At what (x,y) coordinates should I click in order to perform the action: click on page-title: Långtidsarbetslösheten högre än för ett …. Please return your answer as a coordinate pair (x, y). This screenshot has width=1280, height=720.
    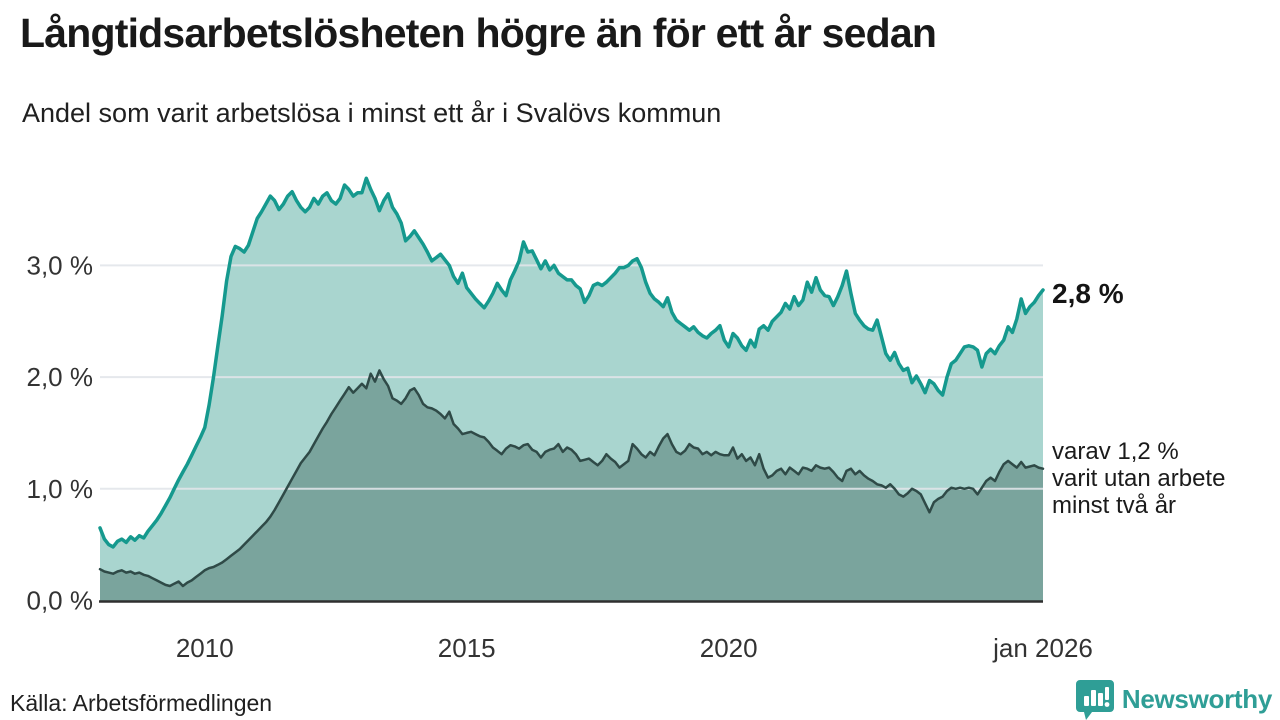
    Looking at the image, I should click on (478, 33).